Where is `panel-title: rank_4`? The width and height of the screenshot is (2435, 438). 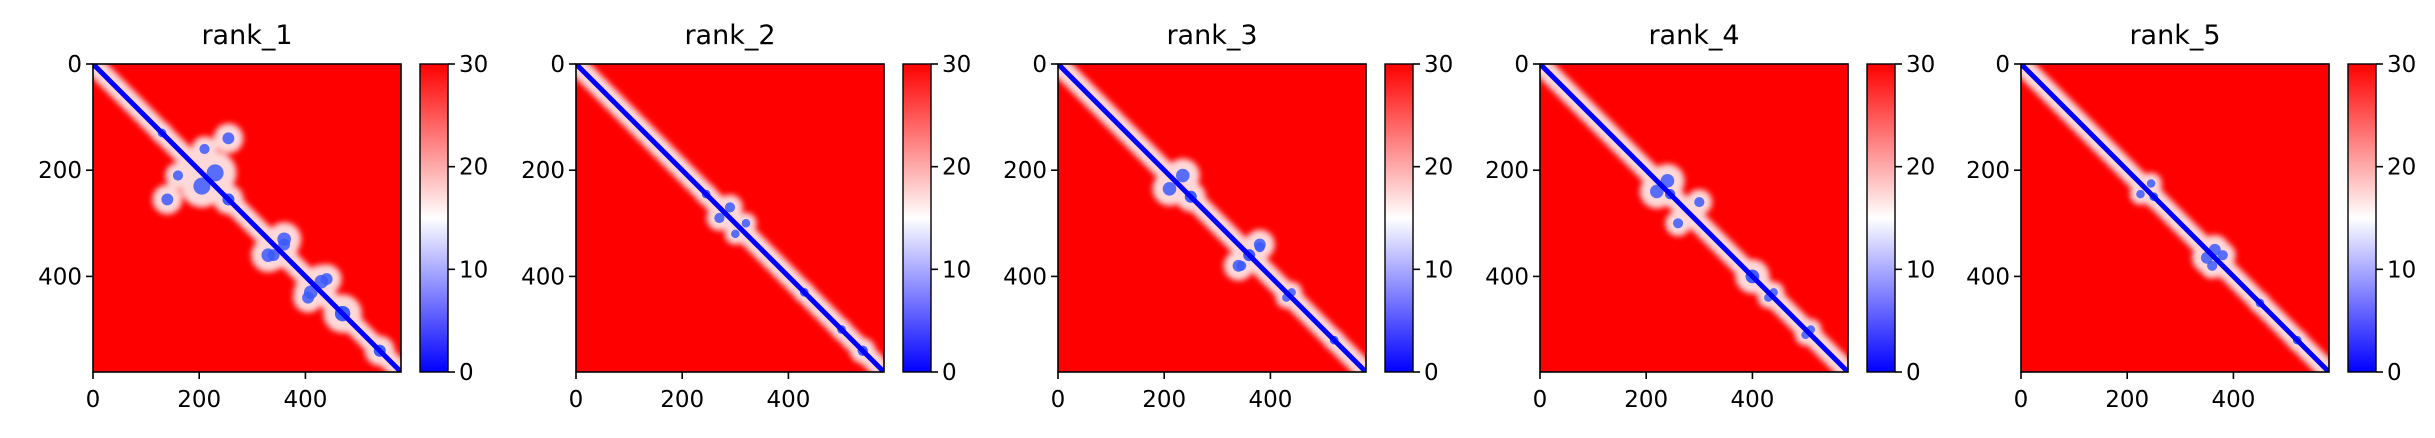 panel-title: rank_4 is located at coordinates (1693, 35).